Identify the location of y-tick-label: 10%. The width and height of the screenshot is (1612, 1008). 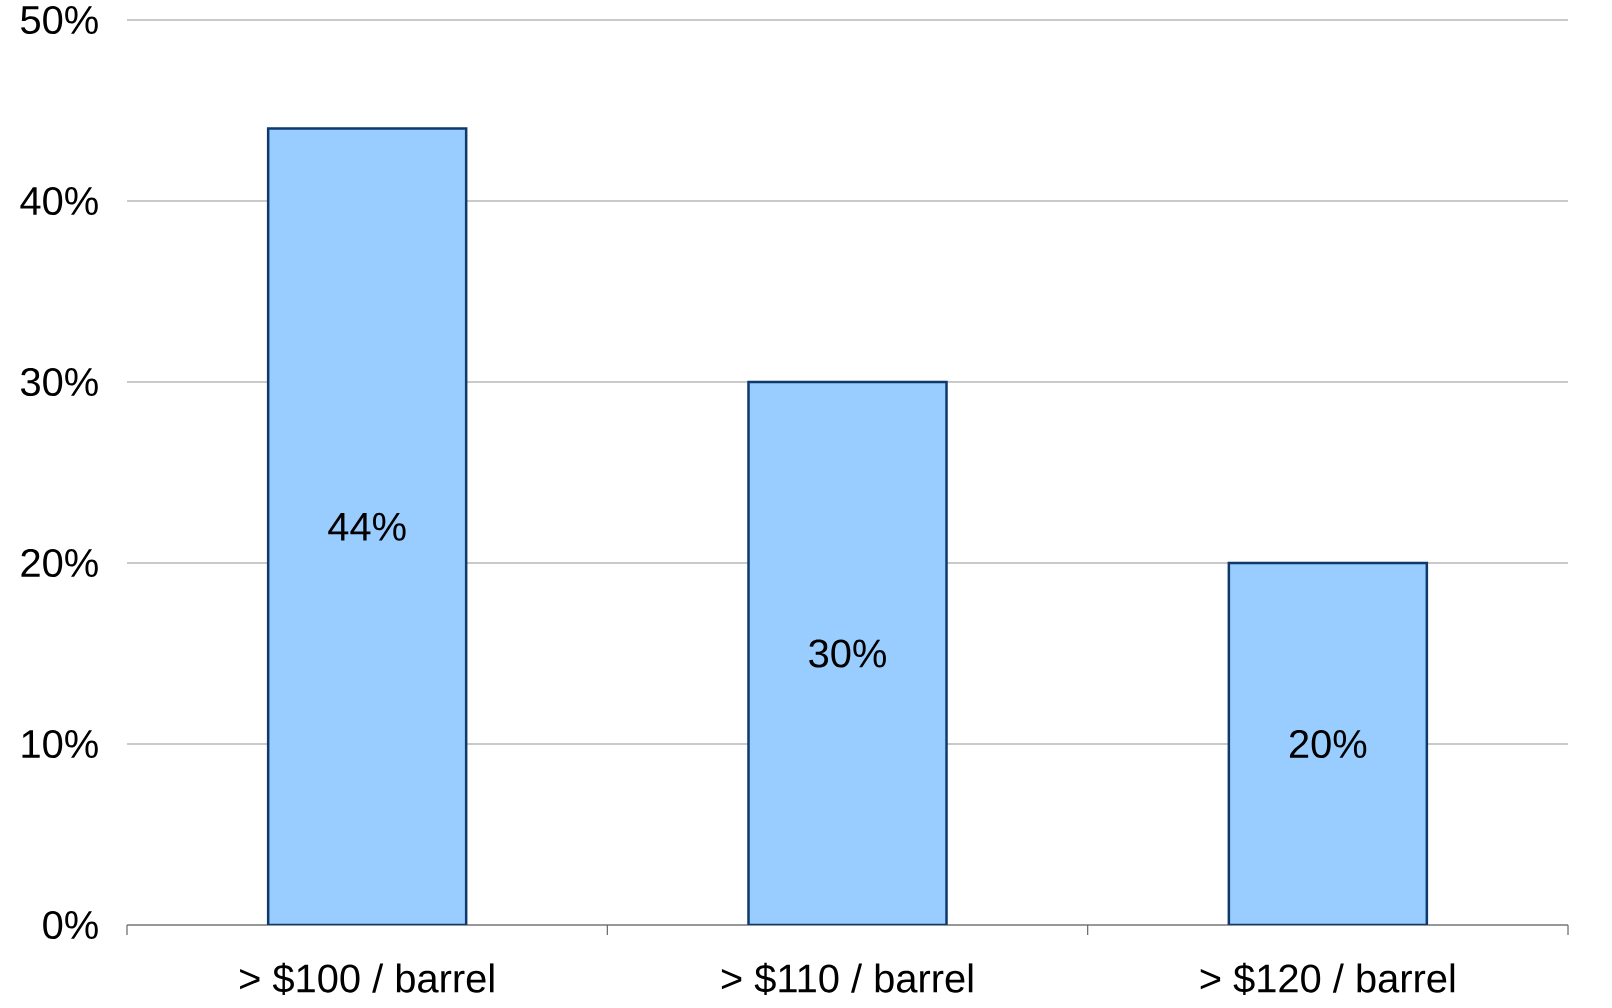
(60, 744).